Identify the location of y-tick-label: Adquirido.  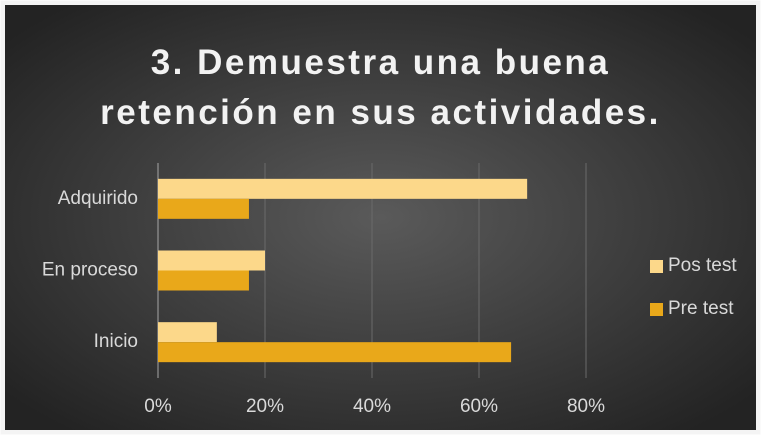
(98, 198).